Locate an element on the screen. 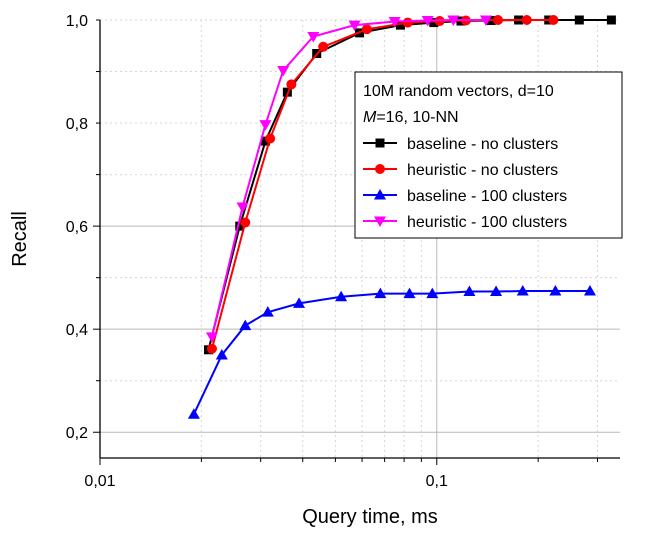  legend-label: heuristic - 100 clusters is located at coordinates (487, 222).